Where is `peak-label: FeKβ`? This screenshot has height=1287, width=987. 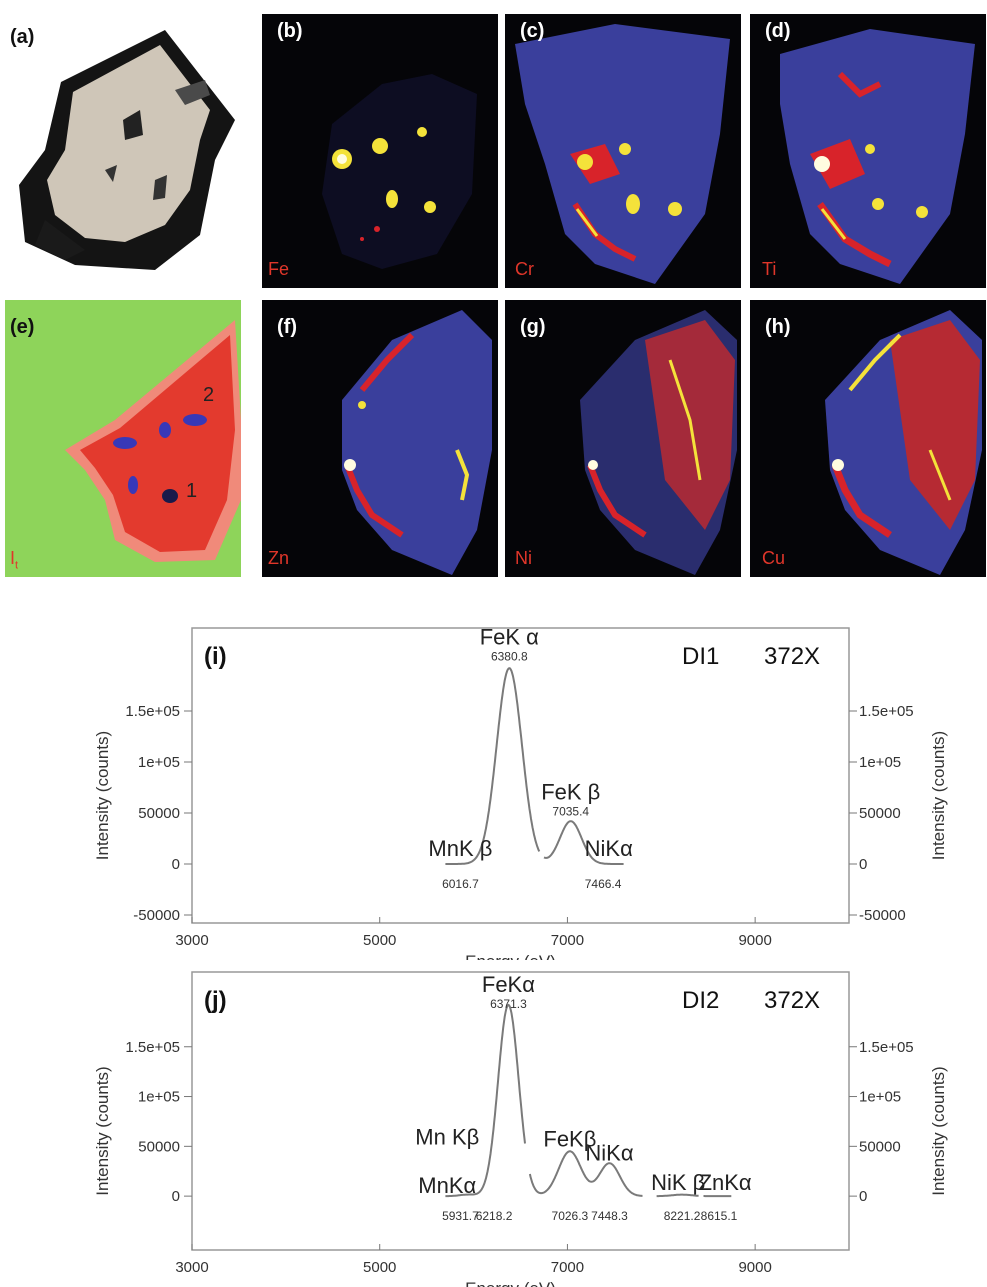 peak-label: FeKβ is located at coordinates (569, 1138).